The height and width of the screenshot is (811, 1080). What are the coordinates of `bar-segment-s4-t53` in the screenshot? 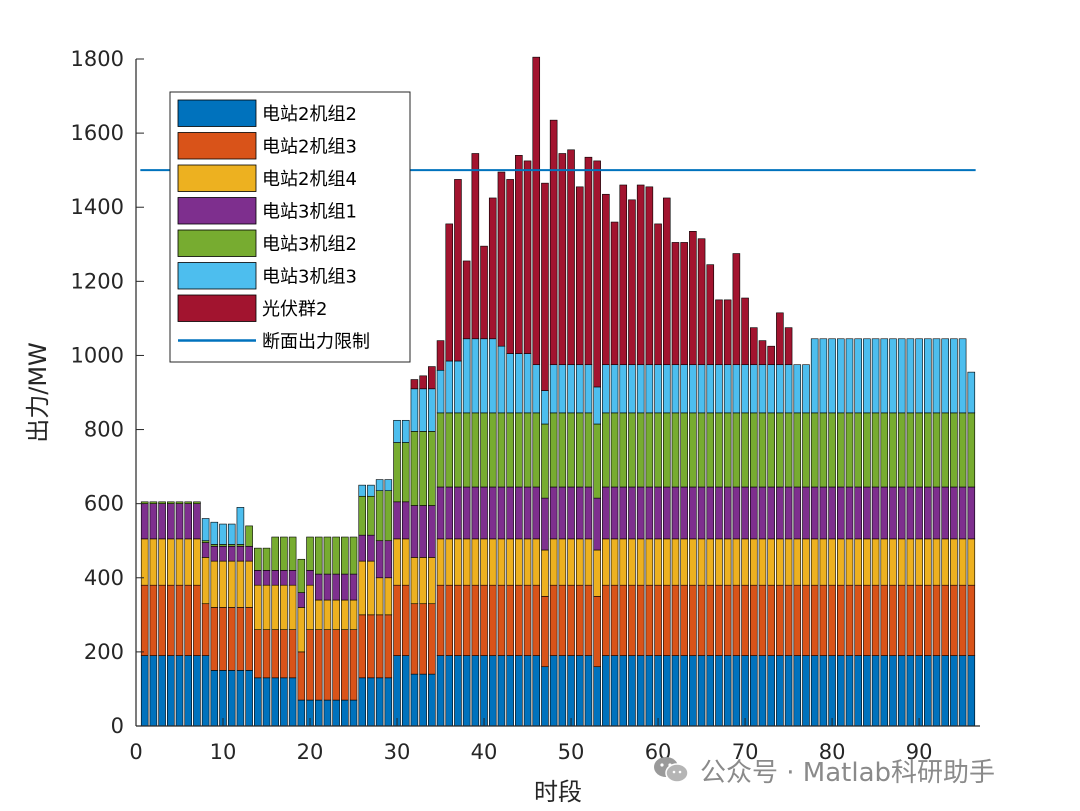 It's located at (597, 524).